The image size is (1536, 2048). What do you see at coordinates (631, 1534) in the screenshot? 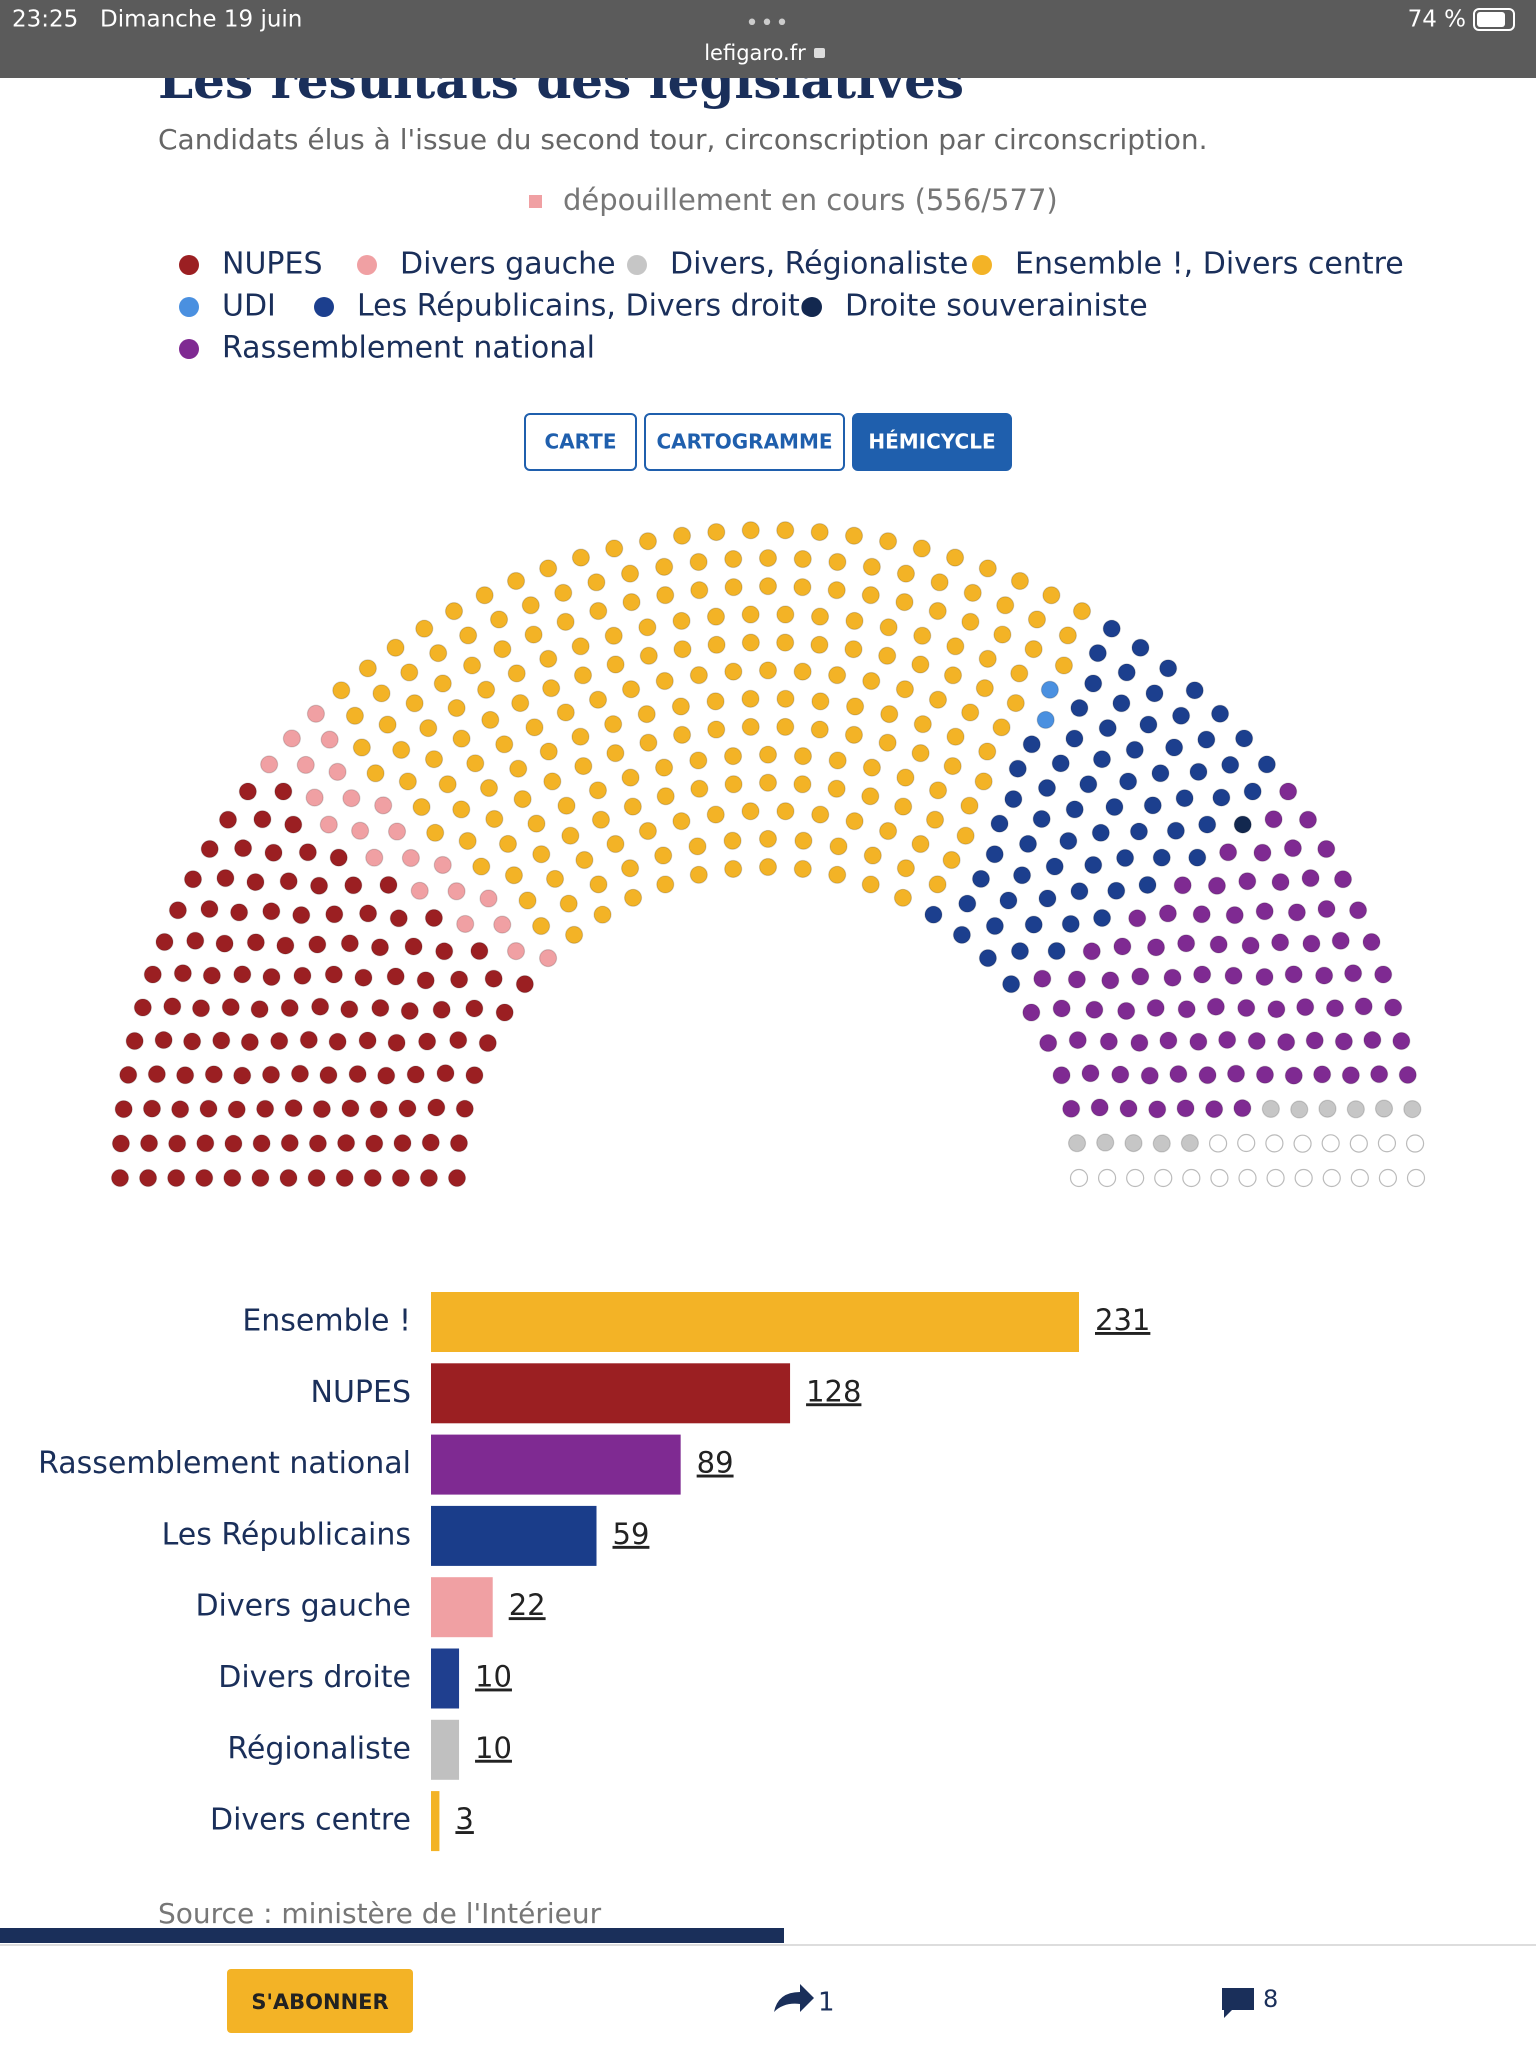
I see `bar-value: 59` at bounding box center [631, 1534].